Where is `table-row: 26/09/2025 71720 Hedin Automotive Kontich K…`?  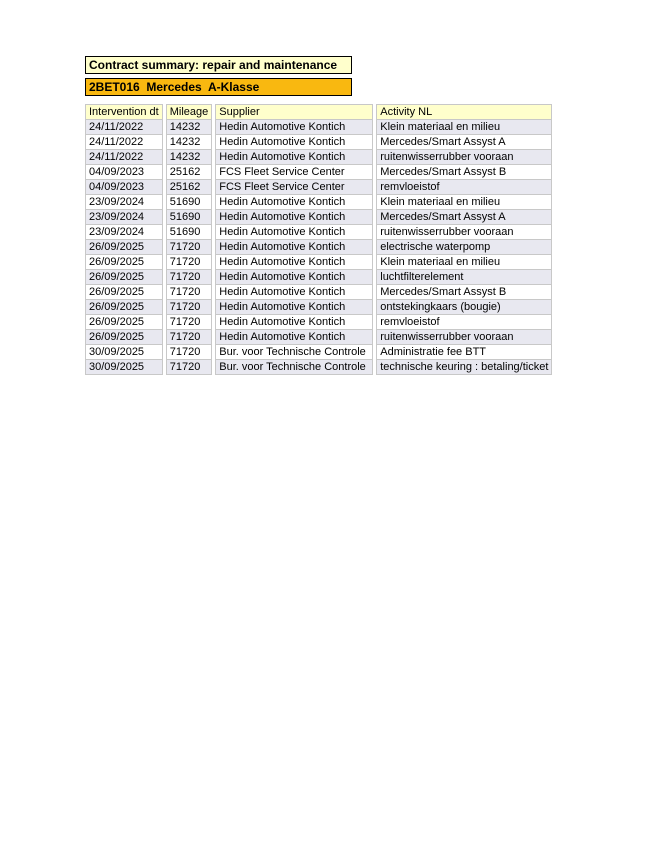 table-row: 26/09/2025 71720 Hedin Automotive Kontich K… is located at coordinates (319, 262).